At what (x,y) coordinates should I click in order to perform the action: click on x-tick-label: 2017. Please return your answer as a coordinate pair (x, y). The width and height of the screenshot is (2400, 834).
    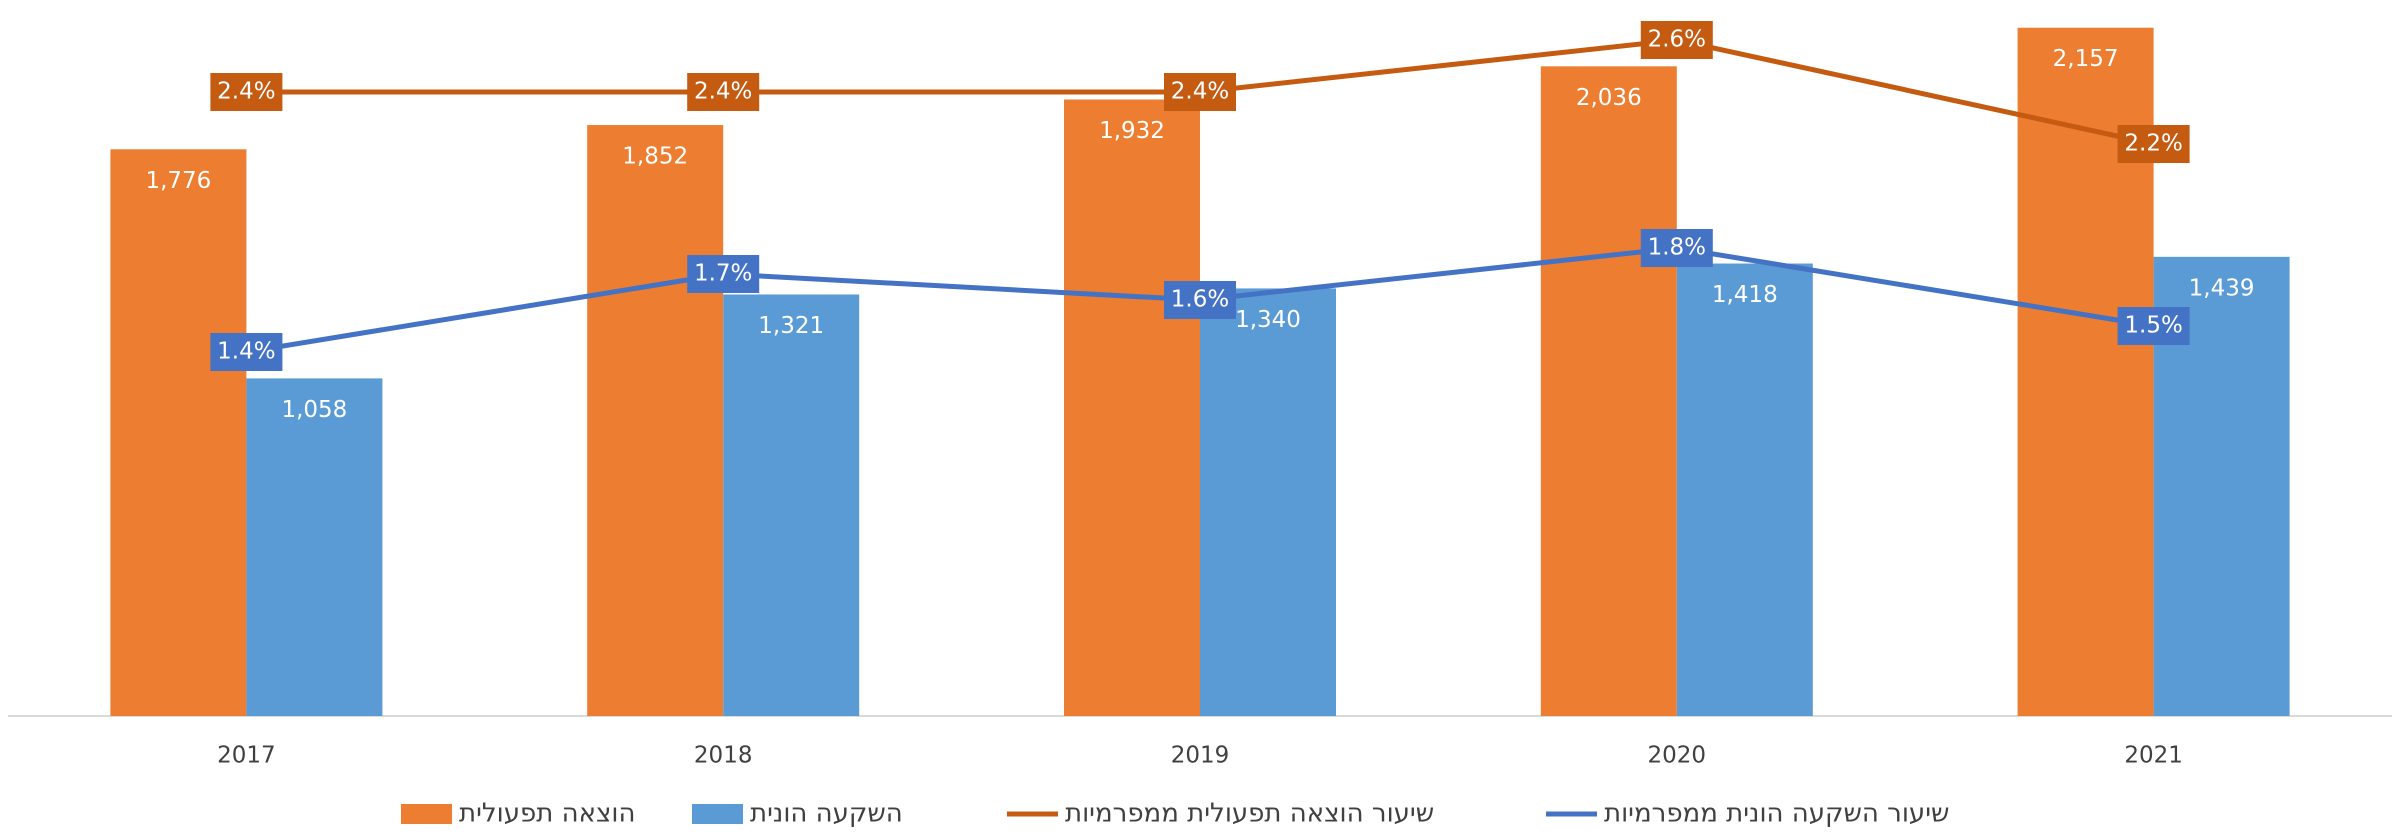
    Looking at the image, I should click on (246, 756).